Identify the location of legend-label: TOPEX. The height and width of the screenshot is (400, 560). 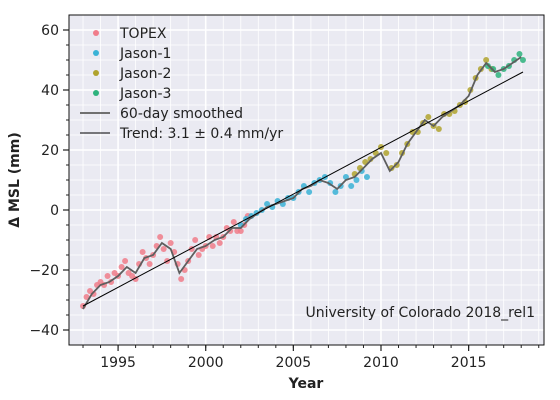
(143, 34).